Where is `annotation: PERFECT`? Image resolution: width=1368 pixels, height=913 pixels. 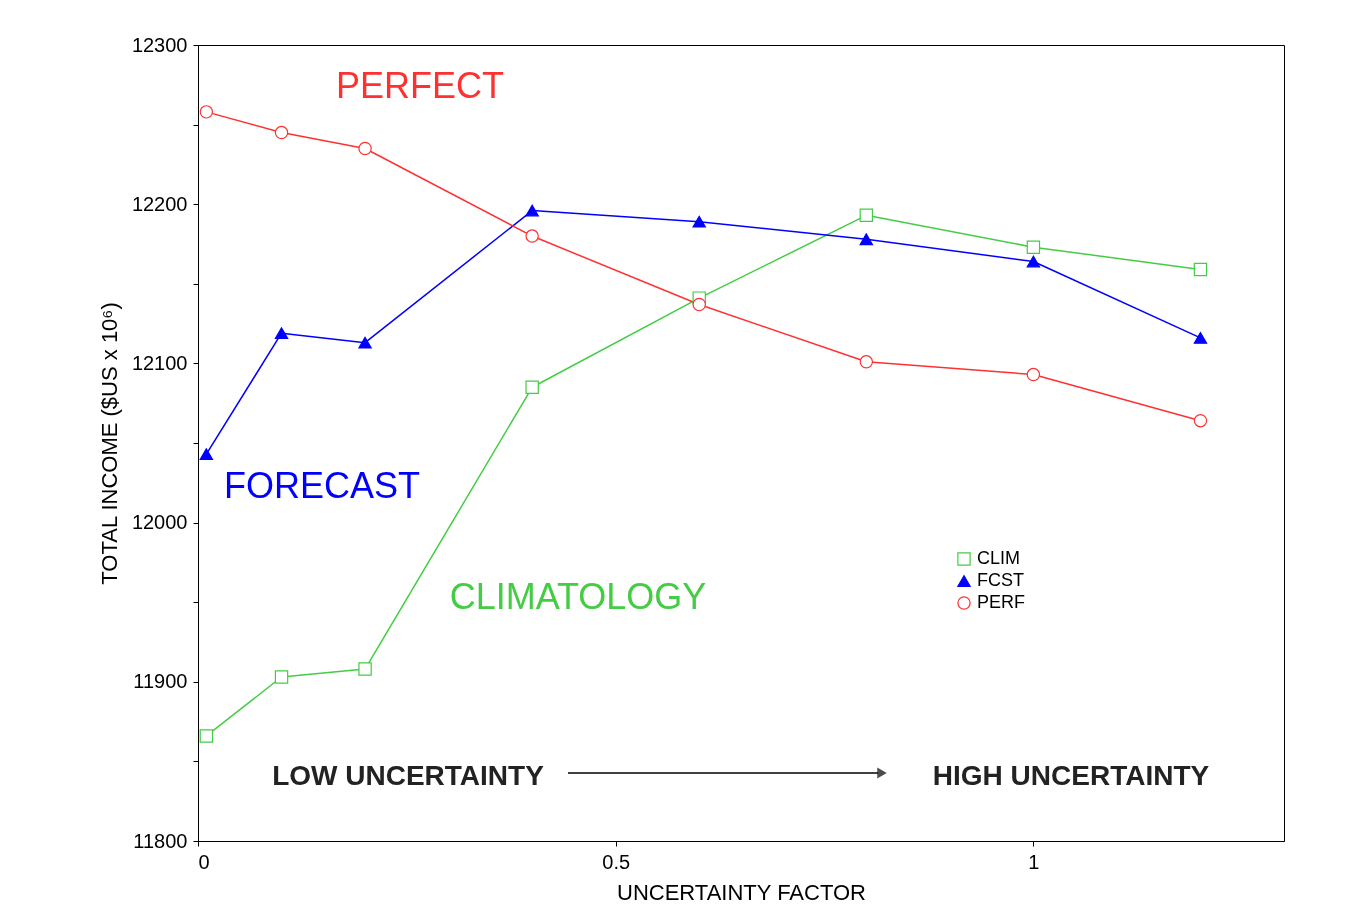
annotation: PERFECT is located at coordinates (420, 85).